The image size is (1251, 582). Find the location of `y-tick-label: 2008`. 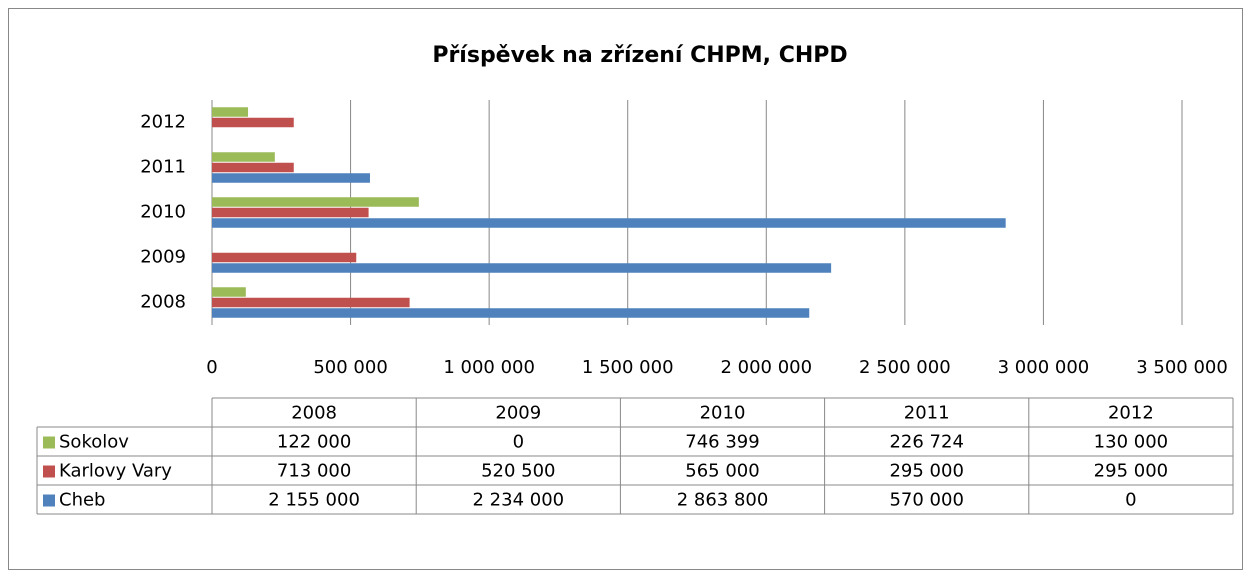

y-tick-label: 2008 is located at coordinates (163, 302).